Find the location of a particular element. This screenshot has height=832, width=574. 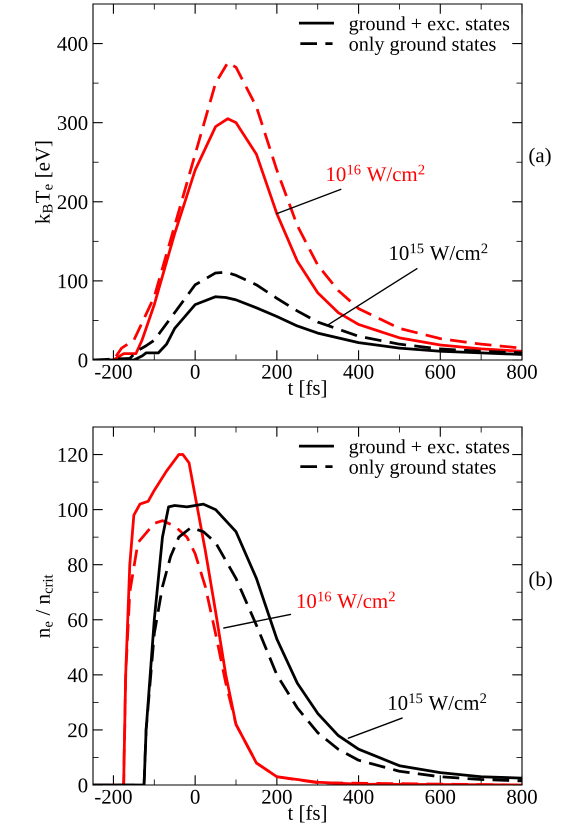

y-tick-label: 300 is located at coordinates (73, 123).